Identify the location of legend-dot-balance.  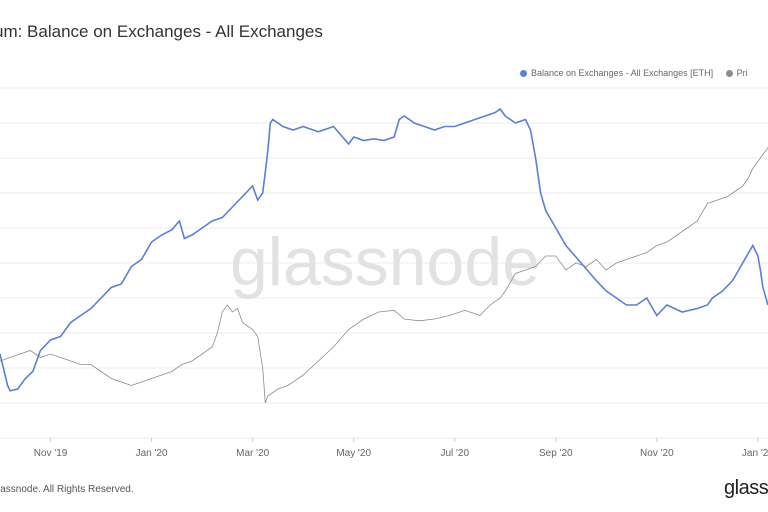
(523, 73).